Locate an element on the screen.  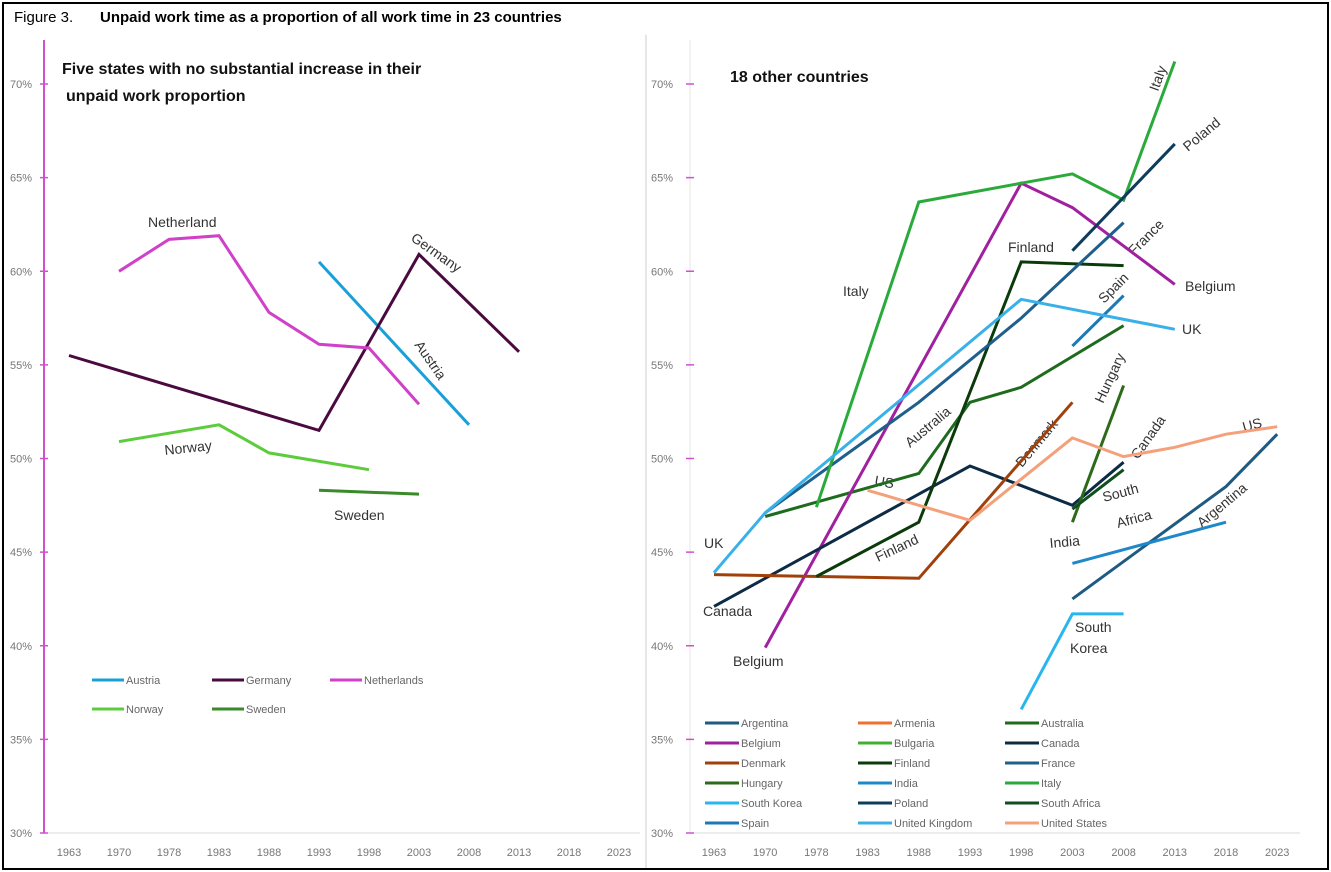
annotation: Canada is located at coordinates (727, 611).